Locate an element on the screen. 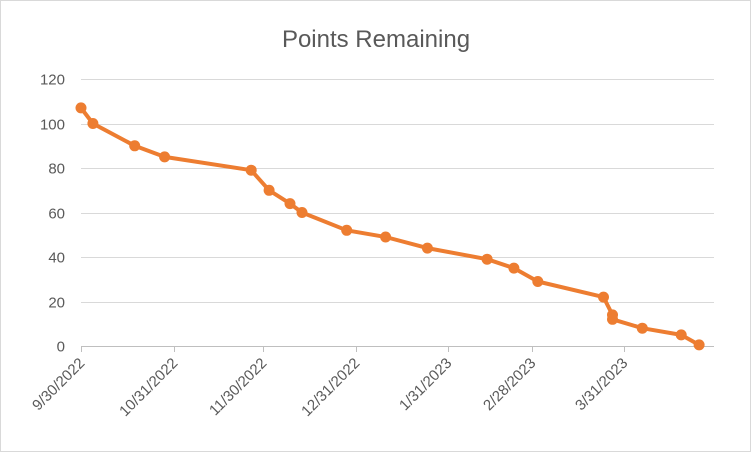 The width and height of the screenshot is (751, 452). x-tick-label: 10/31/2022 is located at coordinates (148, 387).